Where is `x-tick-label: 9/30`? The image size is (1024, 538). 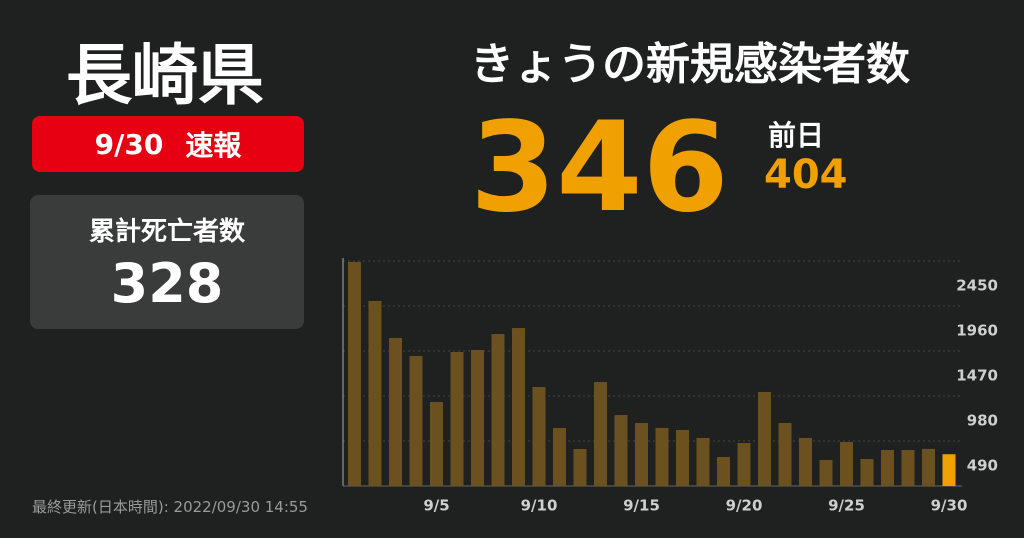
x-tick-label: 9/30 is located at coordinates (949, 506).